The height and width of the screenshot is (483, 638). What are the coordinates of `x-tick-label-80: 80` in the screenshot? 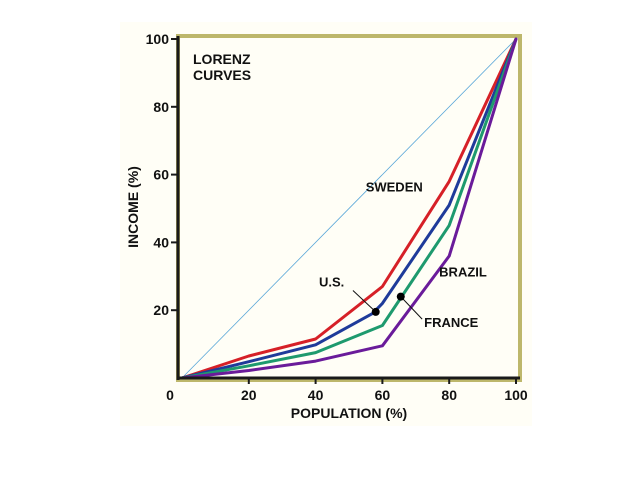 It's located at (449, 395).